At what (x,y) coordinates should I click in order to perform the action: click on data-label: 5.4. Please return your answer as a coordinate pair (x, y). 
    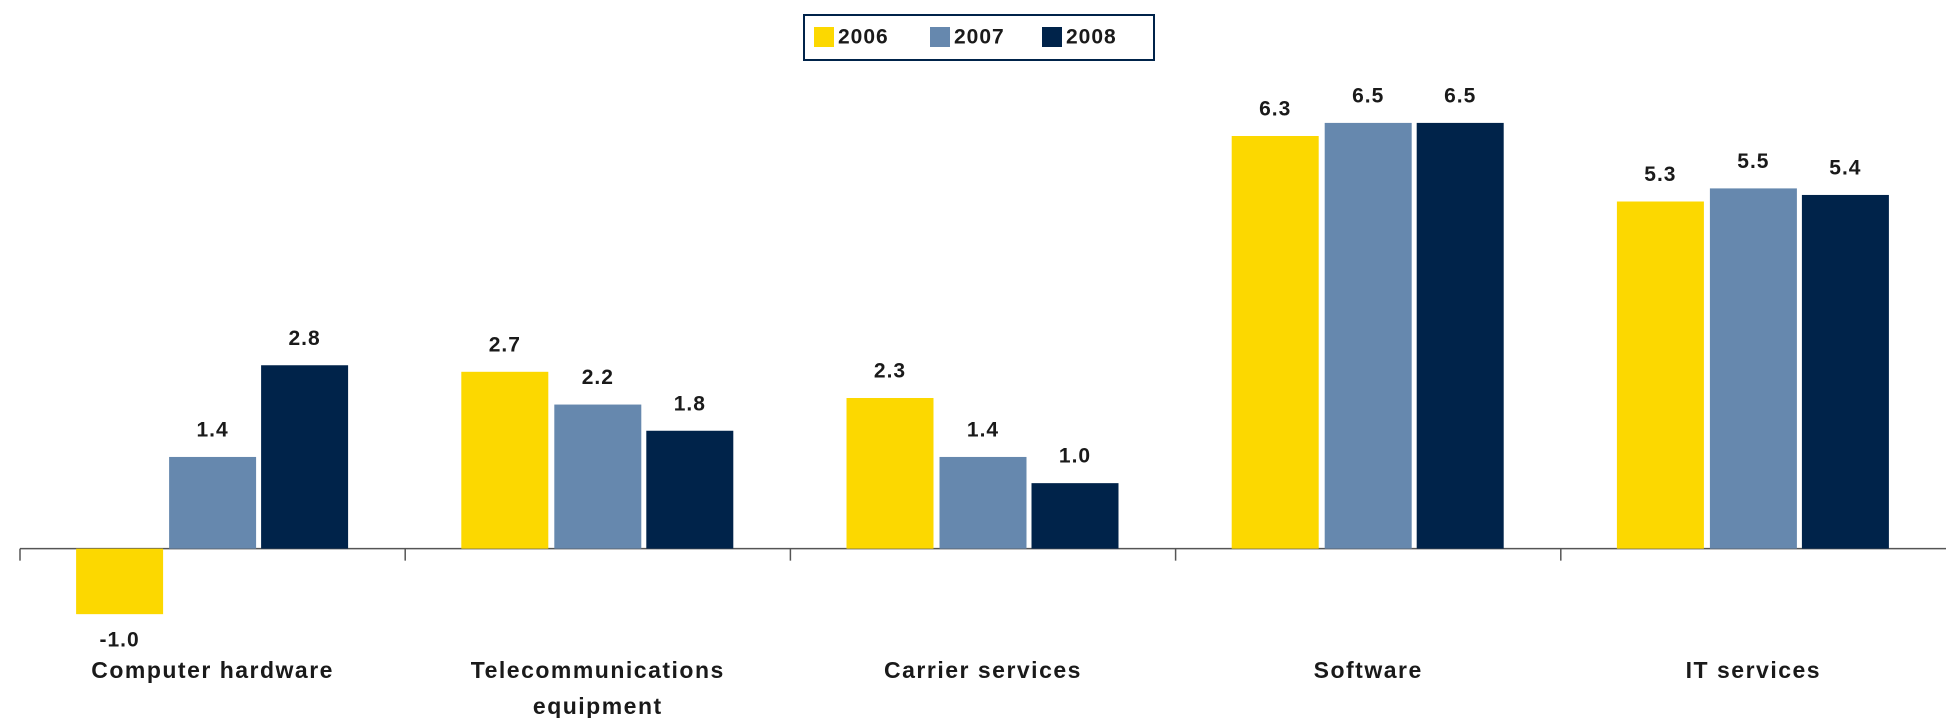
    Looking at the image, I should click on (1845, 167).